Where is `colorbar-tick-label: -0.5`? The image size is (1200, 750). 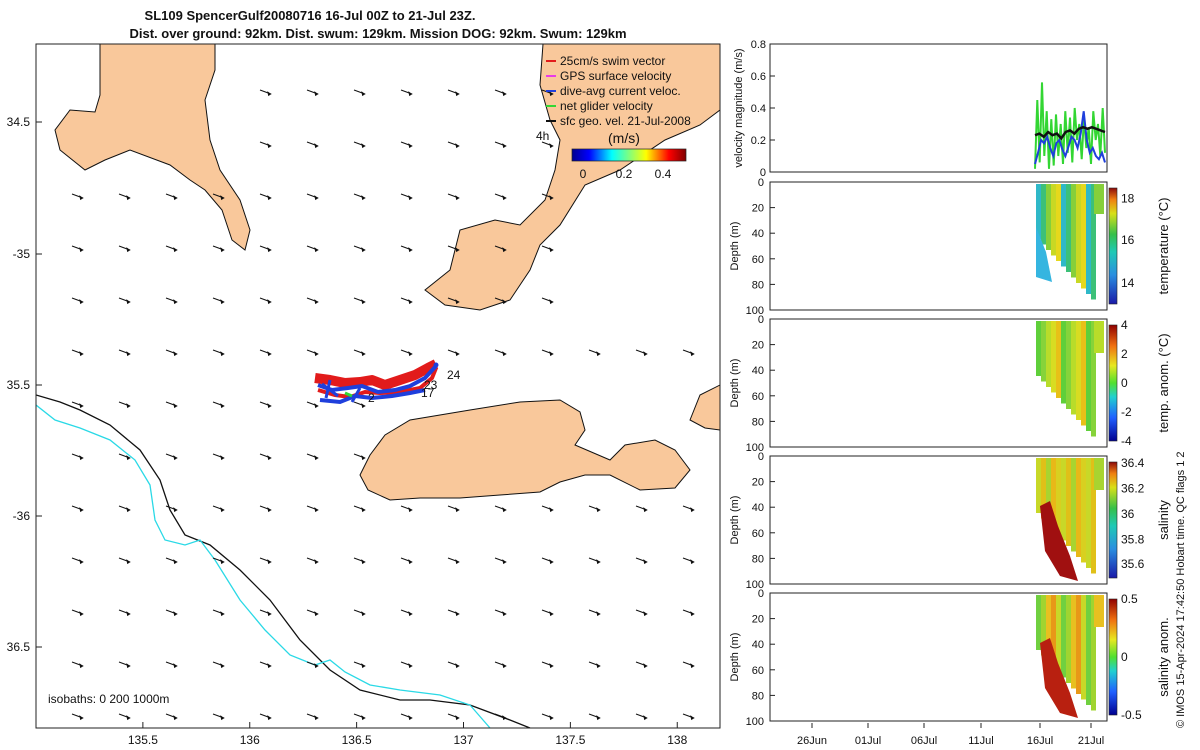
colorbar-tick-label: -0.5 is located at coordinates (1131, 715).